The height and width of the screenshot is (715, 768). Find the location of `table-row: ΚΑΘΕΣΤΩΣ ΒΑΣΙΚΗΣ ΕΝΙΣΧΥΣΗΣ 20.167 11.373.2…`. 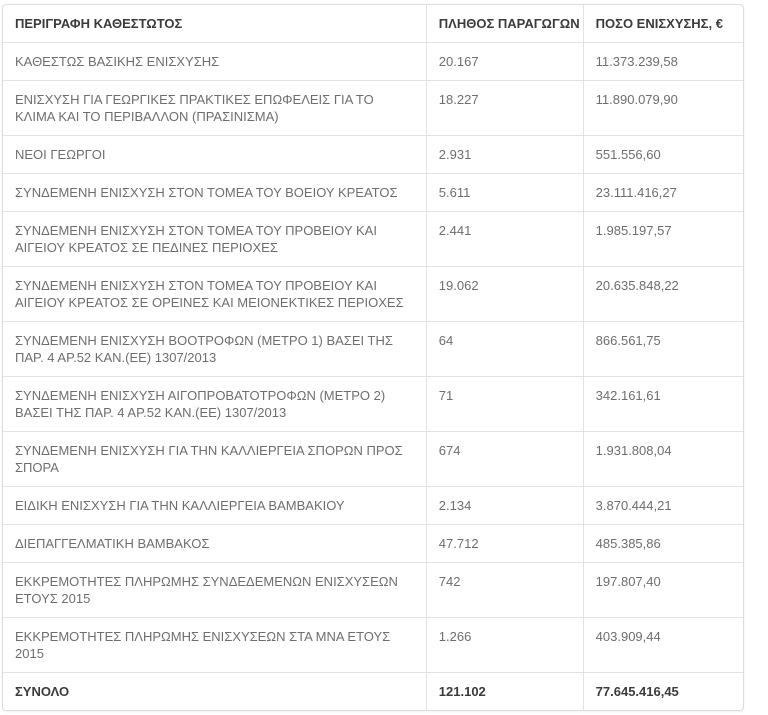

table-row: ΚΑΘΕΣΤΩΣ ΒΑΣΙΚΗΣ ΕΝΙΣΧΥΣΗΣ 20.167 11.373.2… is located at coordinates (373, 61).